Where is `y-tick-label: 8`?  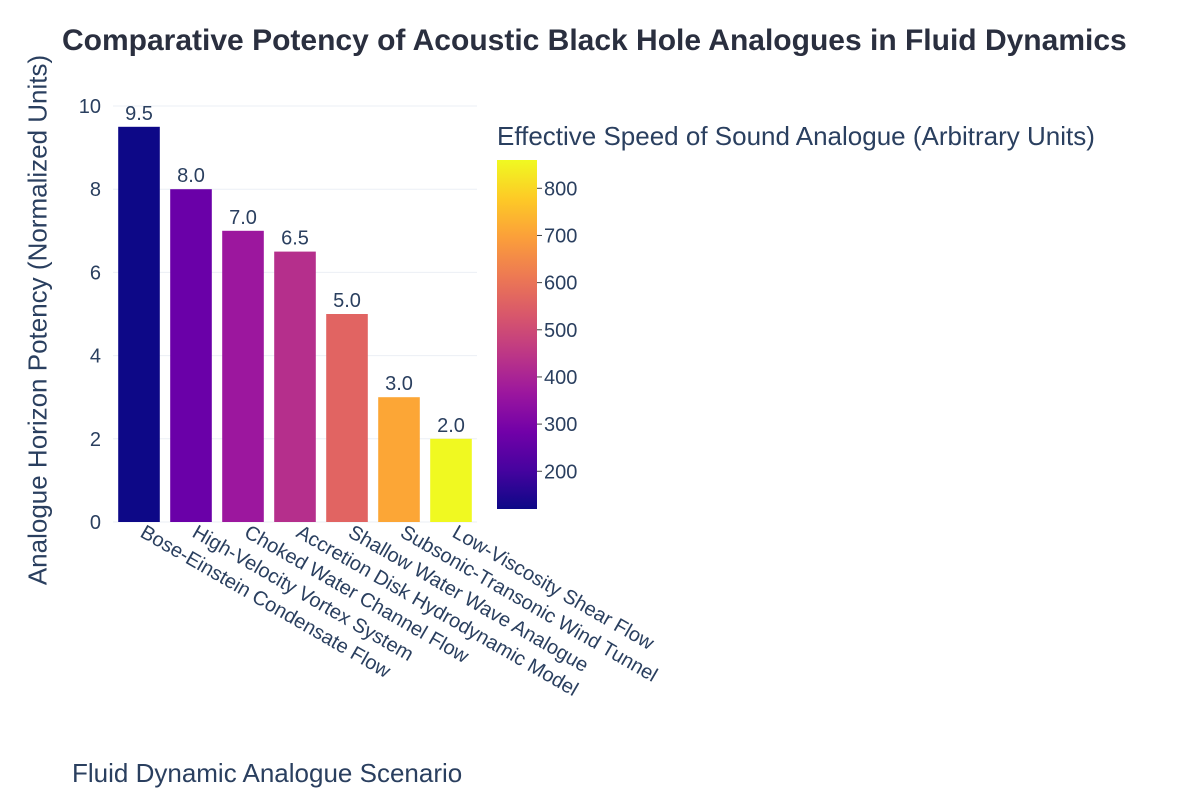 y-tick-label: 8 is located at coordinates (95, 190).